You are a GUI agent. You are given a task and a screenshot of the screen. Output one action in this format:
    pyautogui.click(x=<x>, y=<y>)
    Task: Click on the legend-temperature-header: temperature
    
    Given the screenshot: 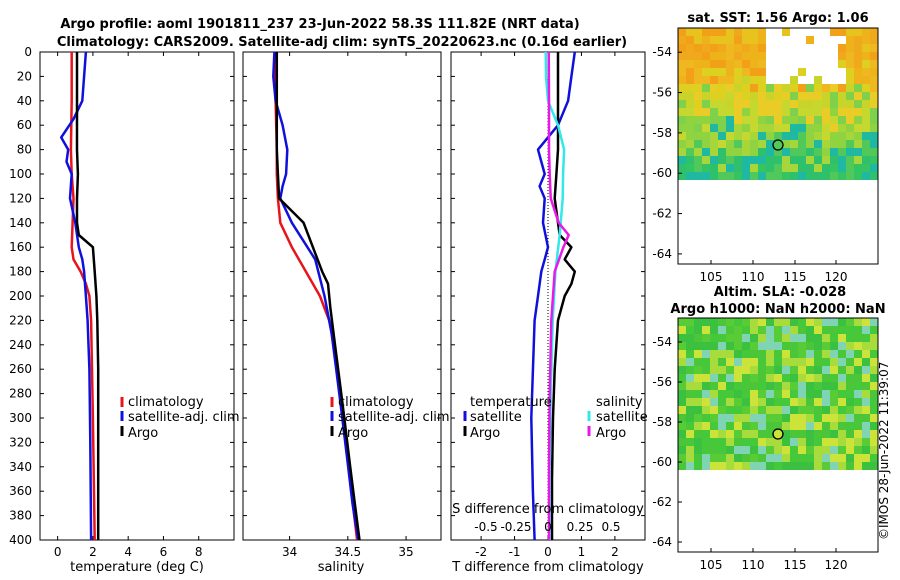 What is the action you would take?
    pyautogui.click(x=511, y=402)
    